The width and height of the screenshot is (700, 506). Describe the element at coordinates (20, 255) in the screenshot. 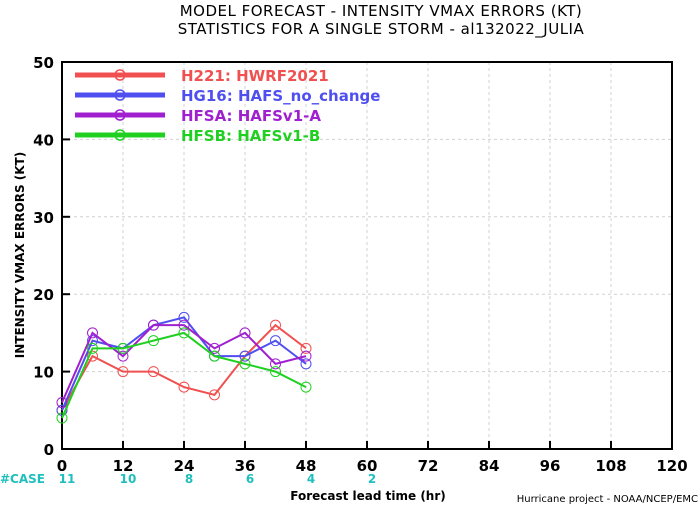

I see `y-axis-title: INTENSITY VMAX ERRORS (KT)` at that location.